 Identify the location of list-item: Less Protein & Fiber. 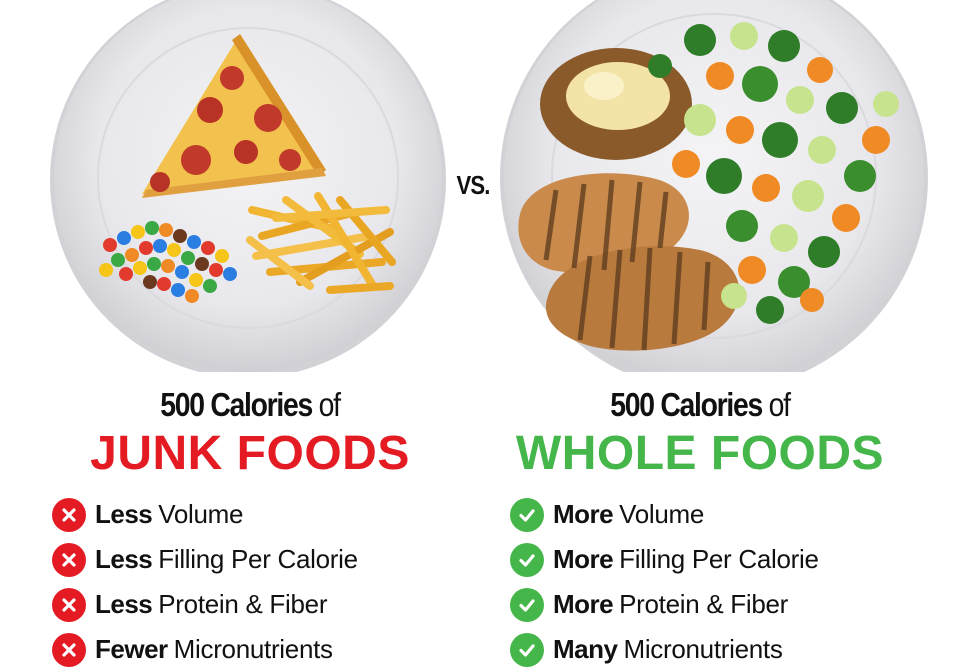
(256, 604).